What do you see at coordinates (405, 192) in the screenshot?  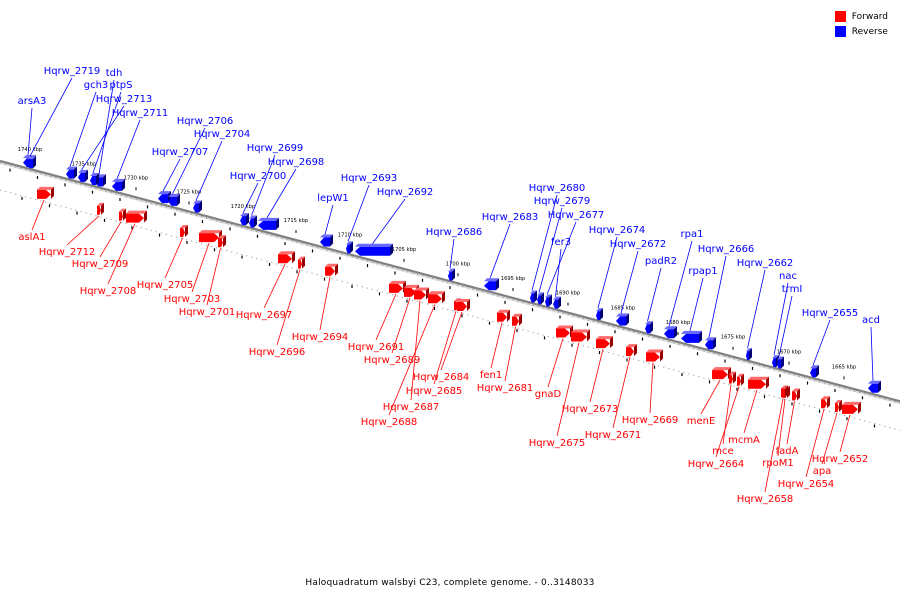 I see `gene-label-hqrw-2692: Hqrw_2692` at bounding box center [405, 192].